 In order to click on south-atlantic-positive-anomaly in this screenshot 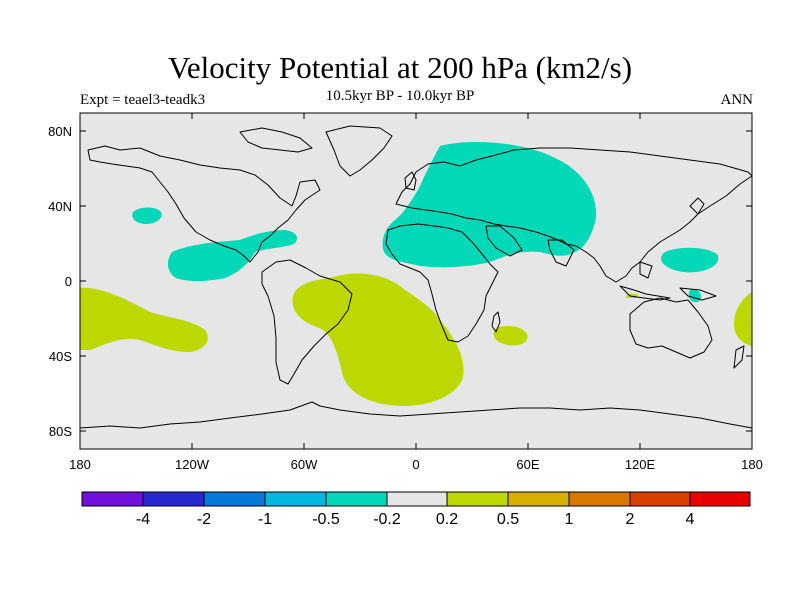, I will do `click(378, 339)`.